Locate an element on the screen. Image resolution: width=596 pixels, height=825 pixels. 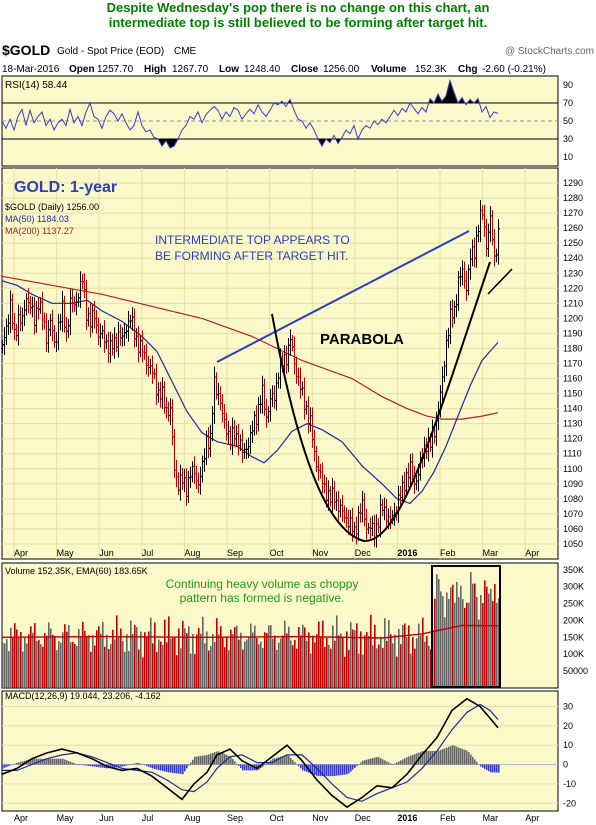
price-tick-label: 1280 is located at coordinates (573, 198).